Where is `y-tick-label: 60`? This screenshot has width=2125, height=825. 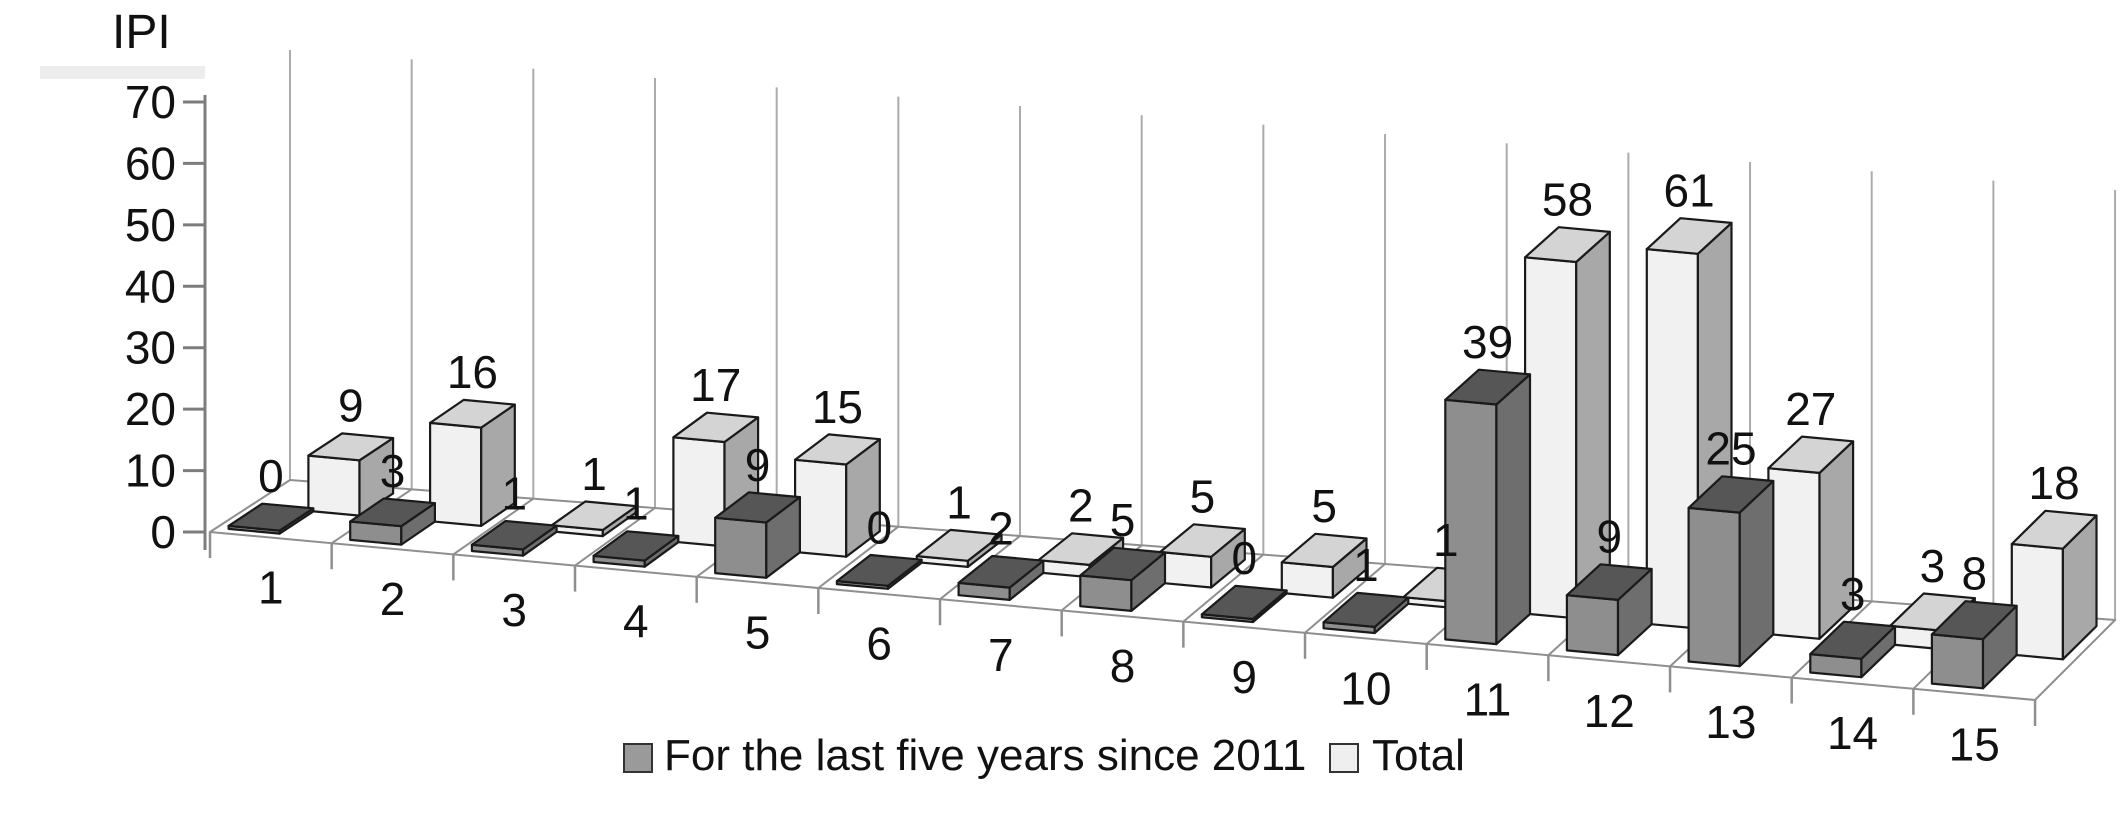 y-tick-label: 60 is located at coordinates (150, 163).